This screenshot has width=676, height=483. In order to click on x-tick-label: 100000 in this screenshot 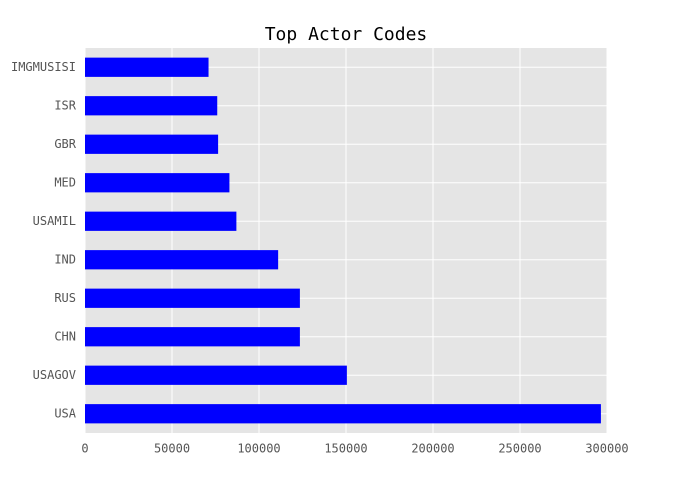, I will do `click(258, 449)`.